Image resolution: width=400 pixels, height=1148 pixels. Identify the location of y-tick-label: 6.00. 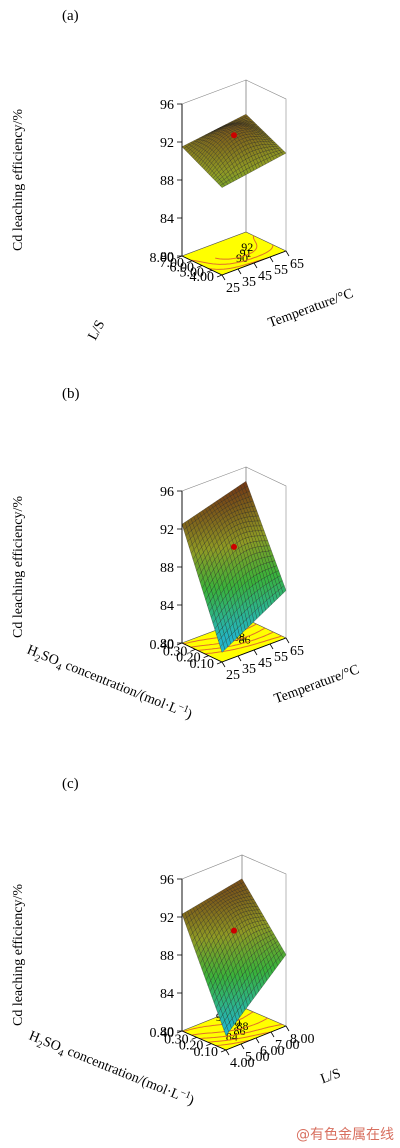
(182, 268).